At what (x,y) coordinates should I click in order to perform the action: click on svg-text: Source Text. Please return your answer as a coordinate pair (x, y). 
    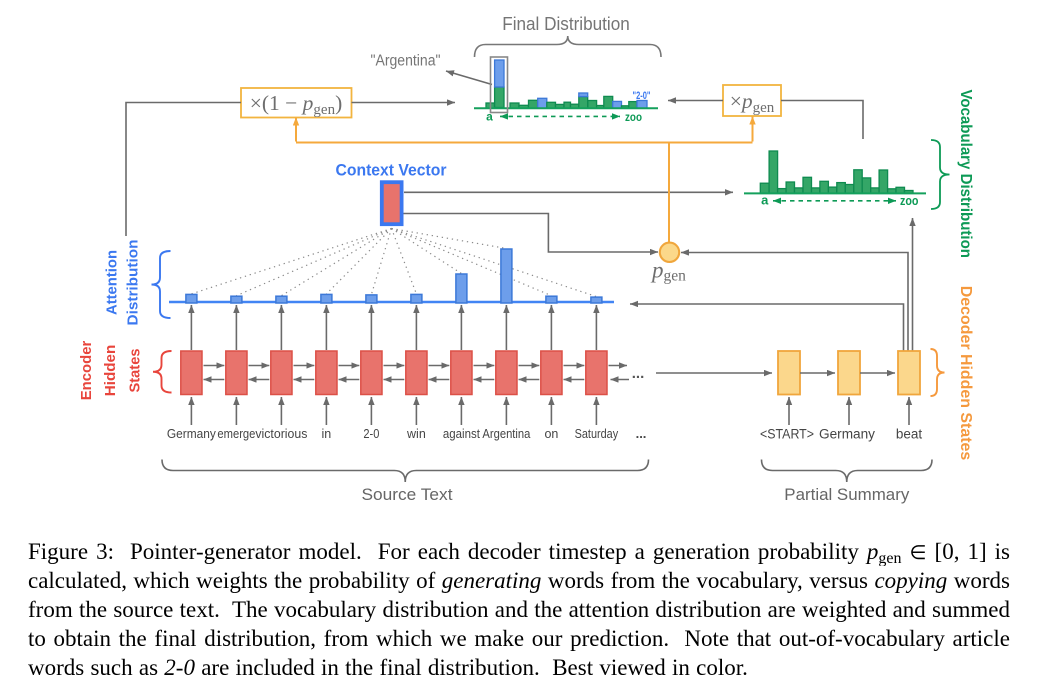
    Looking at the image, I should click on (407, 495).